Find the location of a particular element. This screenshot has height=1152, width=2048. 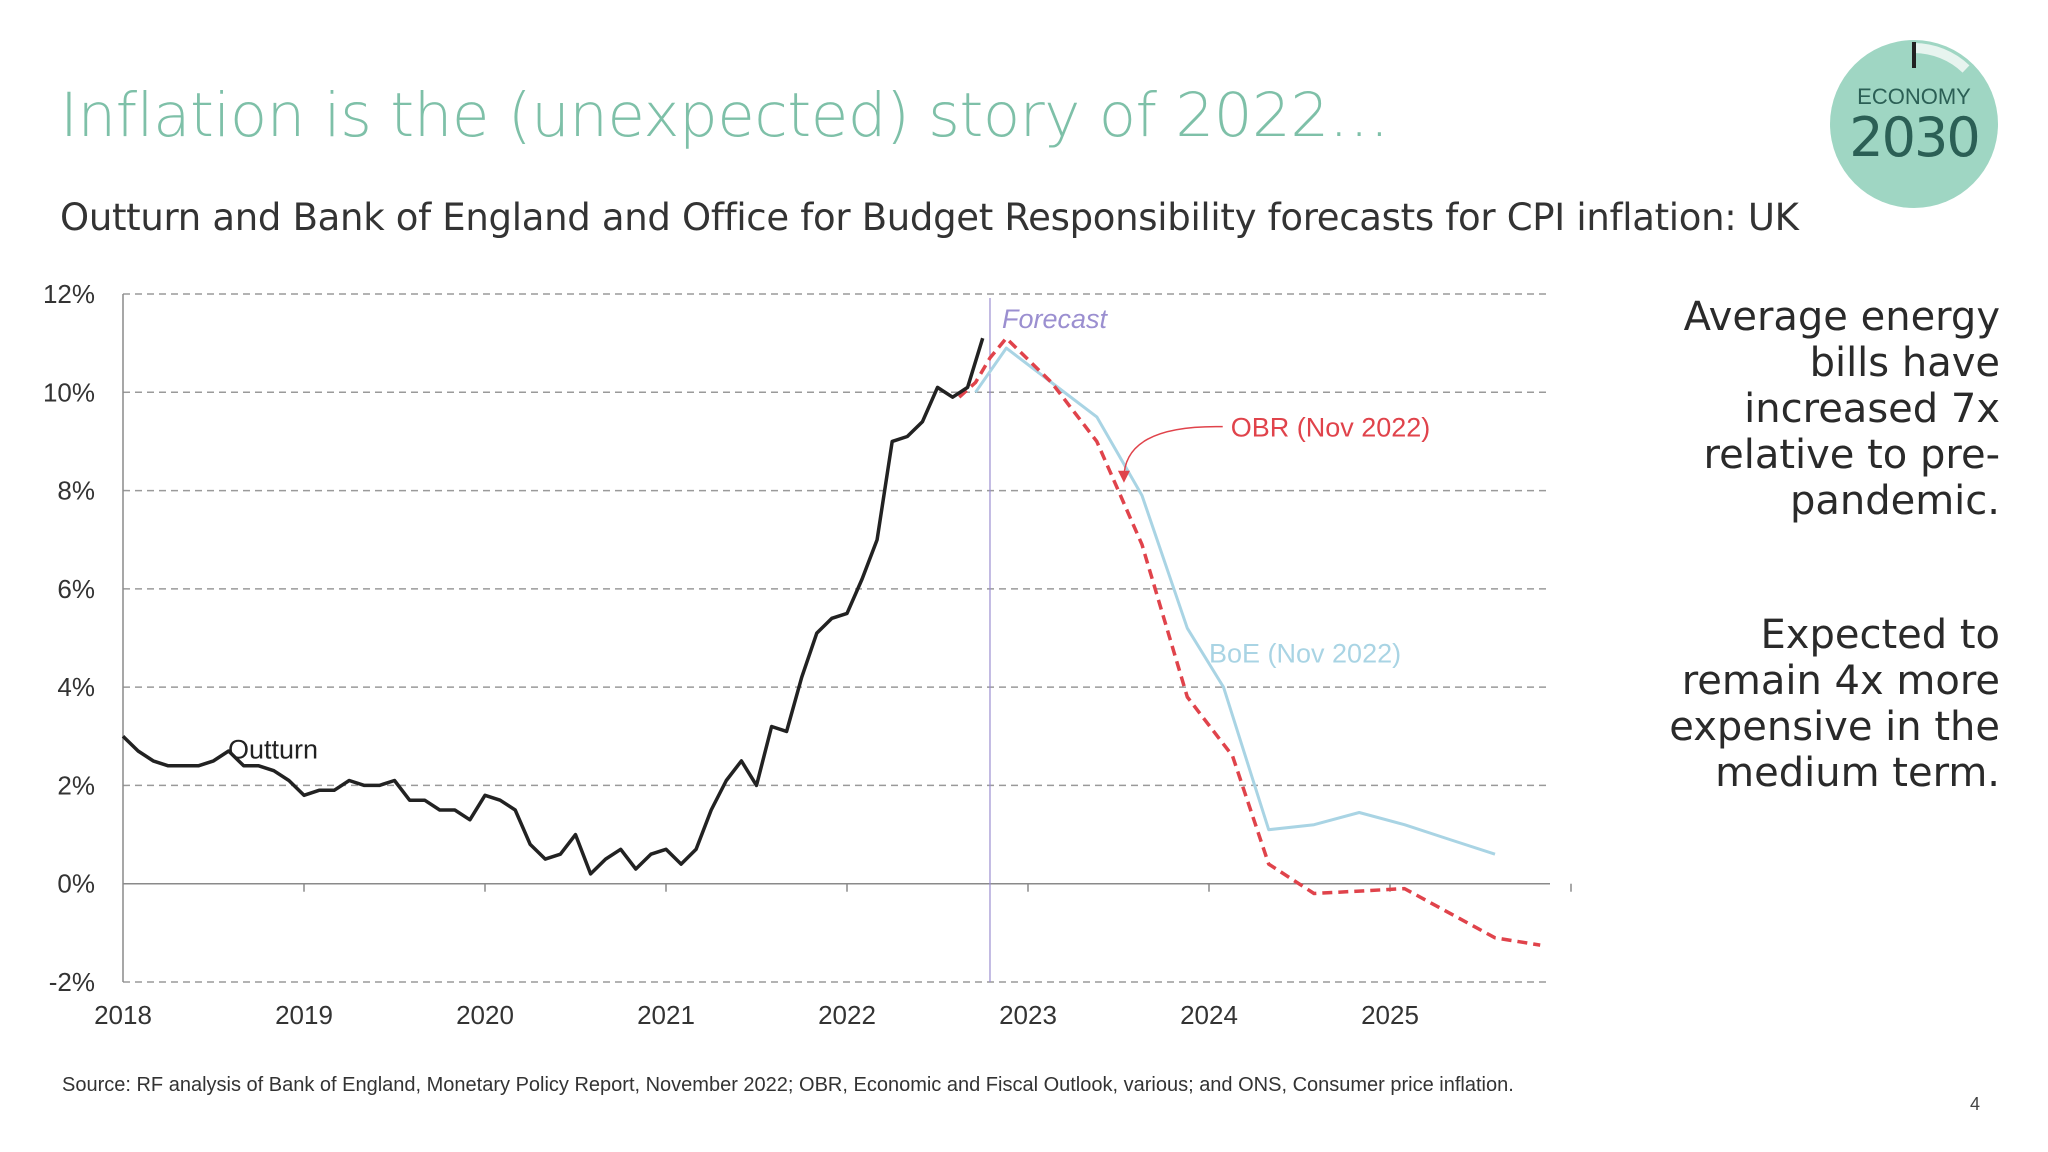

x-tick-label: 2021 is located at coordinates (666, 1015).